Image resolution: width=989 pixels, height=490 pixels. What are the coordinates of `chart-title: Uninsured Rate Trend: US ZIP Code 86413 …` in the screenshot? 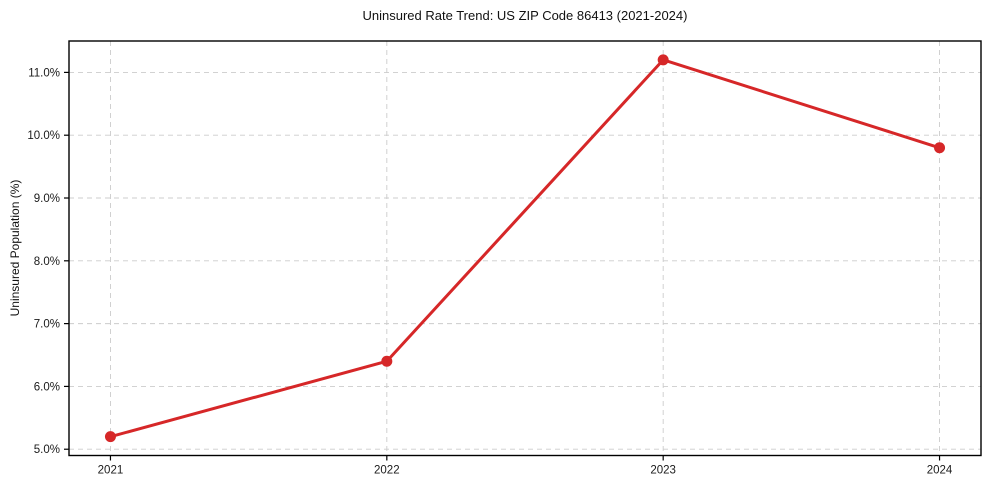 It's located at (525, 15).